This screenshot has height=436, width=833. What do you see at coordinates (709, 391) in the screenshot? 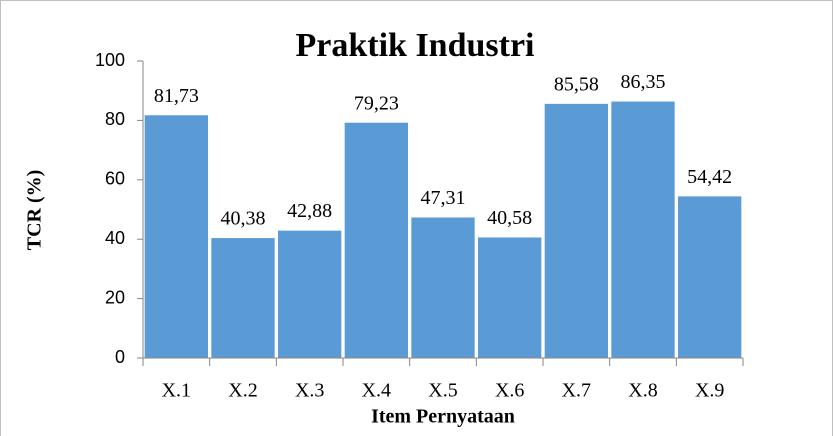
I see `x-tick-label: X.9` at bounding box center [709, 391].